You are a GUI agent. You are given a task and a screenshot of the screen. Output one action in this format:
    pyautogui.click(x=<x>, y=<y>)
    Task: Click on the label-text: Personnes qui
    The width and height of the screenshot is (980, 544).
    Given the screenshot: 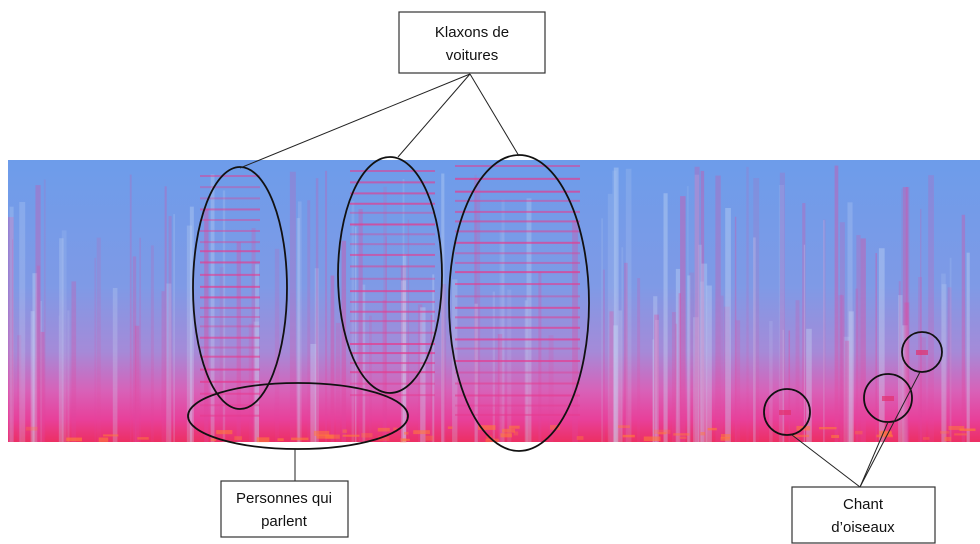 What is the action you would take?
    pyautogui.click(x=284, y=498)
    